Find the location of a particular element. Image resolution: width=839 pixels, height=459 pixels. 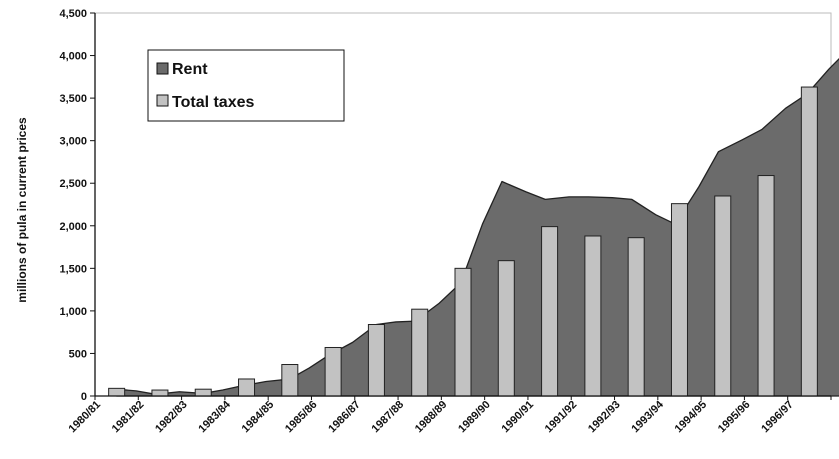

x-tick-label: 1982/83 is located at coordinates (171, 417).